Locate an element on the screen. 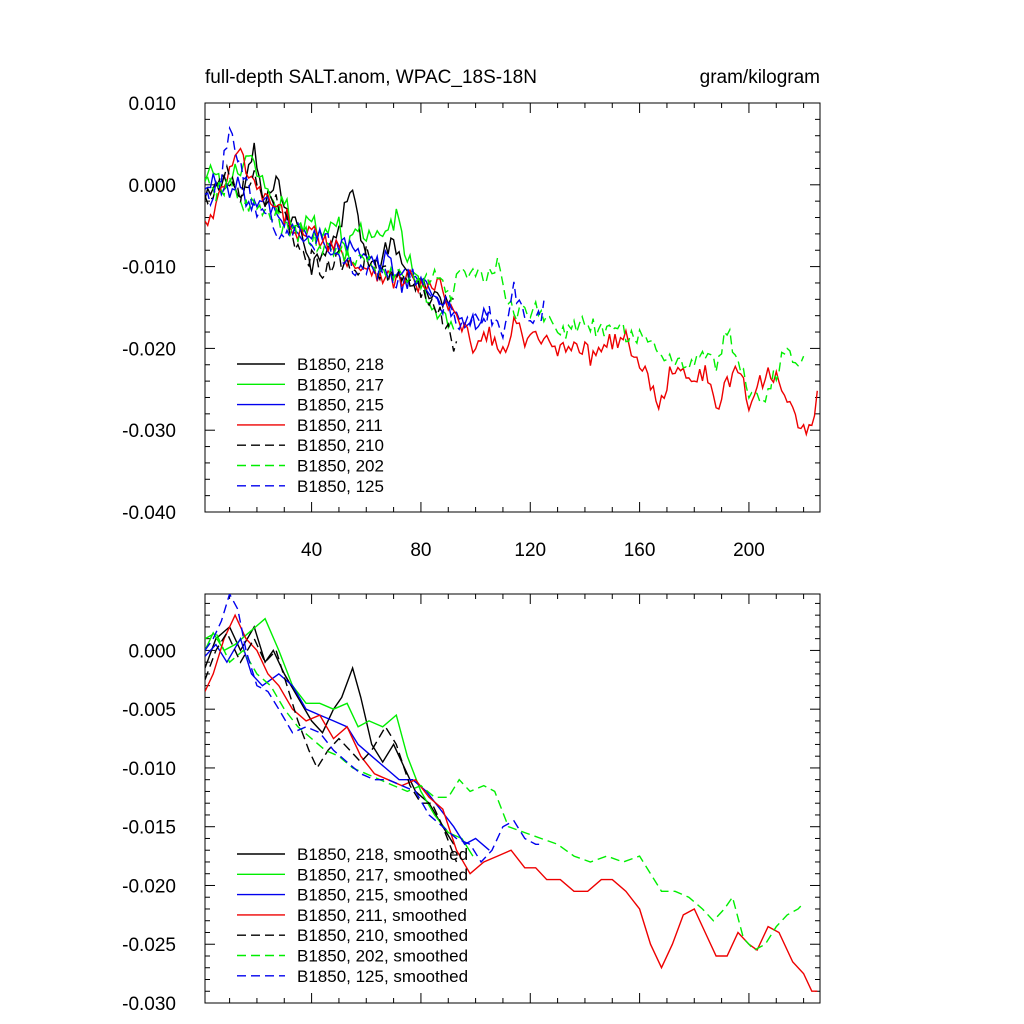  legend-label: B1850, 125 is located at coordinates (340, 486).